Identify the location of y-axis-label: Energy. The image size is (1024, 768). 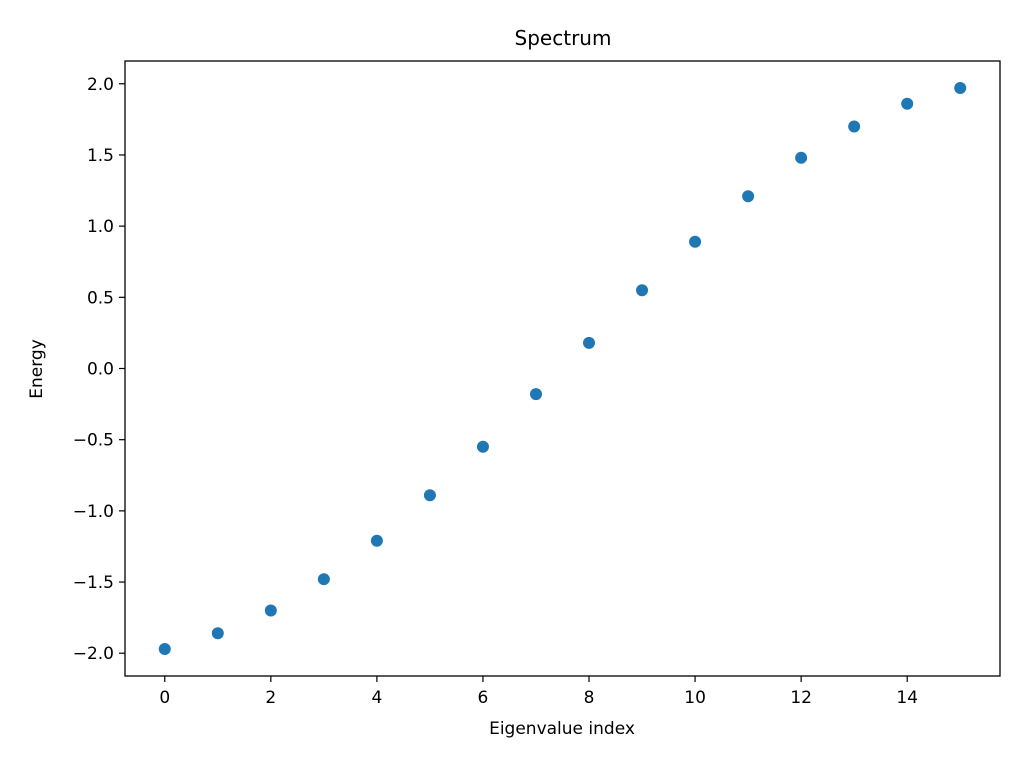
(37, 369).